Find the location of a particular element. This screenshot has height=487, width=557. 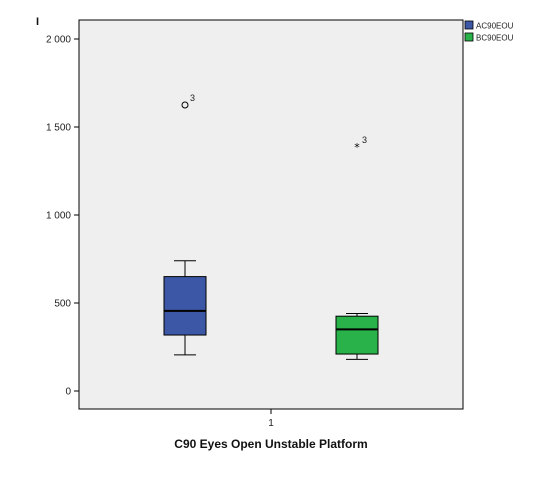

x-tick-label: 1 is located at coordinates (271, 423).